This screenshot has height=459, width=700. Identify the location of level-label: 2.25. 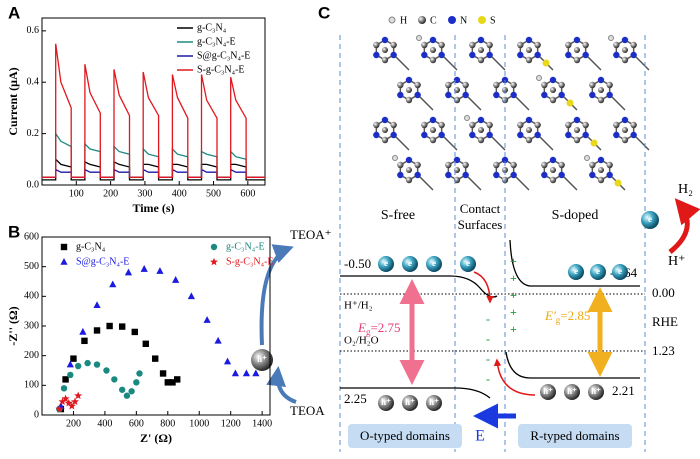
(355, 398).